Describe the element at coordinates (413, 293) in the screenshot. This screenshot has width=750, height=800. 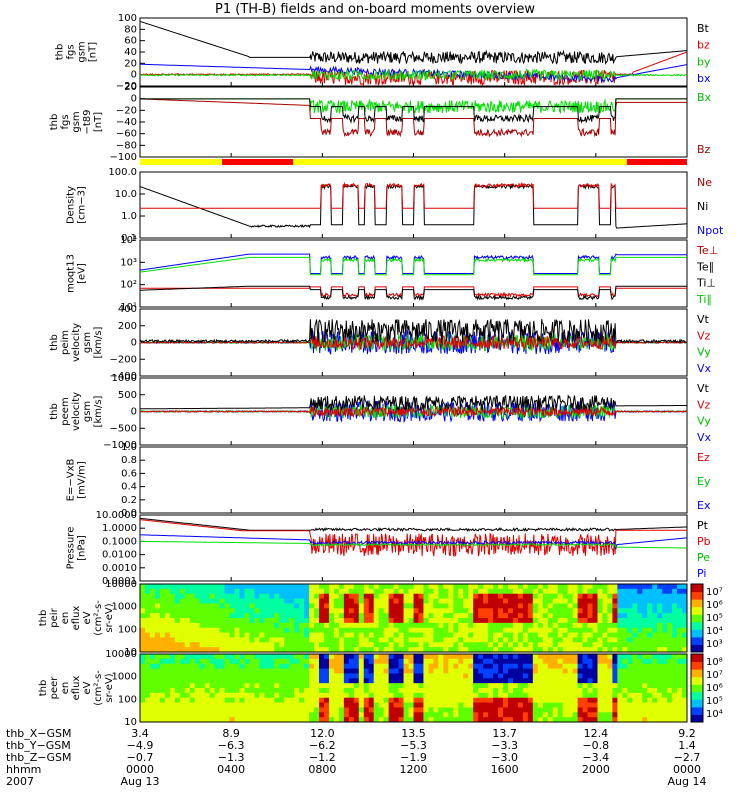
I see `te-par-line` at that location.